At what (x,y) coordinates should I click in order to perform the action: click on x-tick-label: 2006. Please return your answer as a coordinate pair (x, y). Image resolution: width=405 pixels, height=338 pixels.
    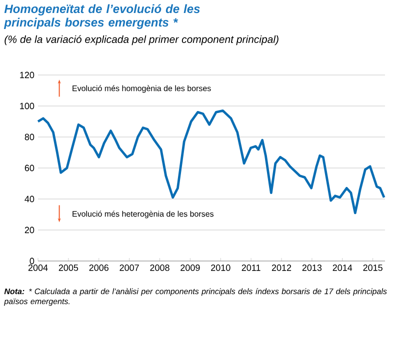
    Looking at the image, I should click on (98, 267).